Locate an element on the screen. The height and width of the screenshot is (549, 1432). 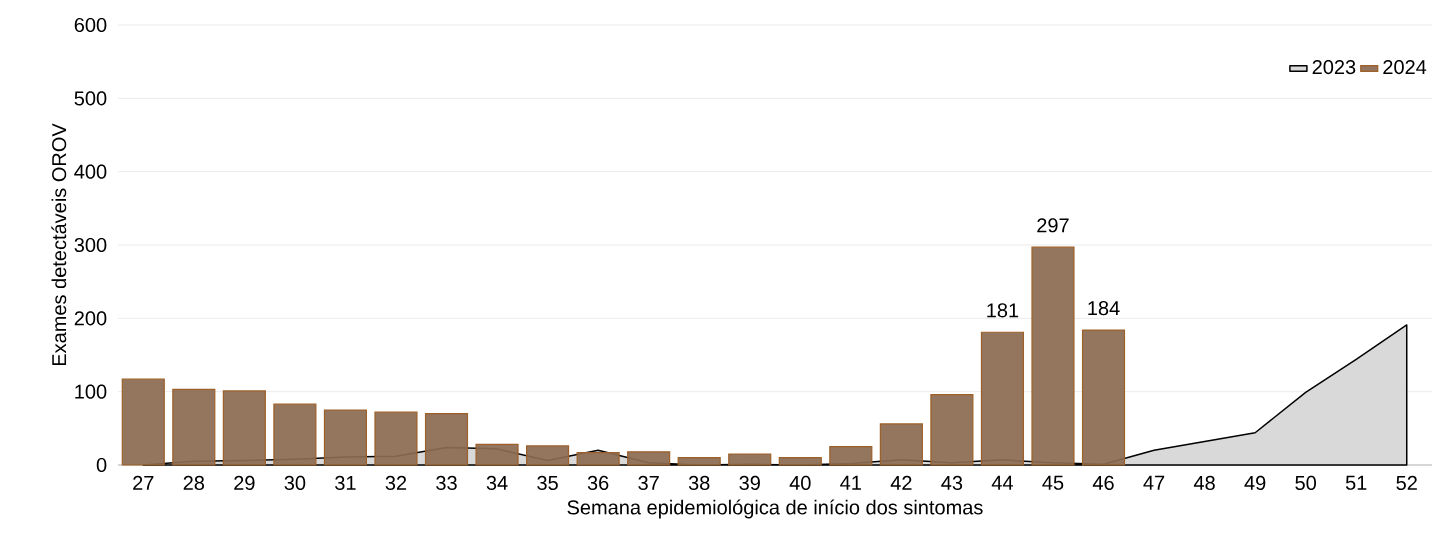
x-tick-label: 49 is located at coordinates (1255, 483).